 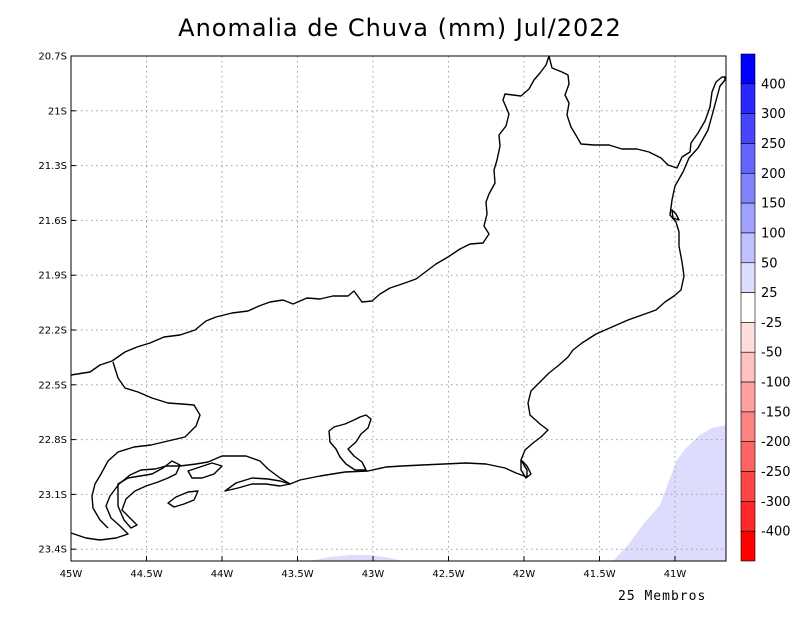 I want to click on lon-tick-label: 42.5W, so click(x=448, y=574).